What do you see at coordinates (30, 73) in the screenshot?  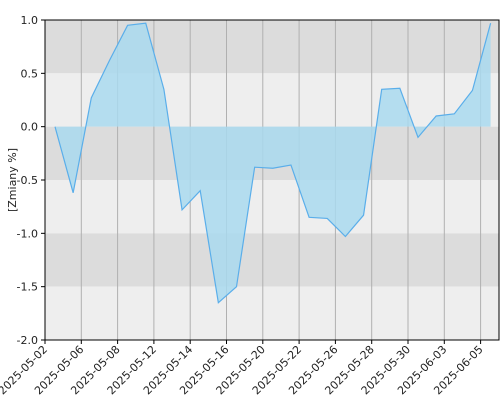 I see `y-tick-label: 0.5` at bounding box center [30, 73].